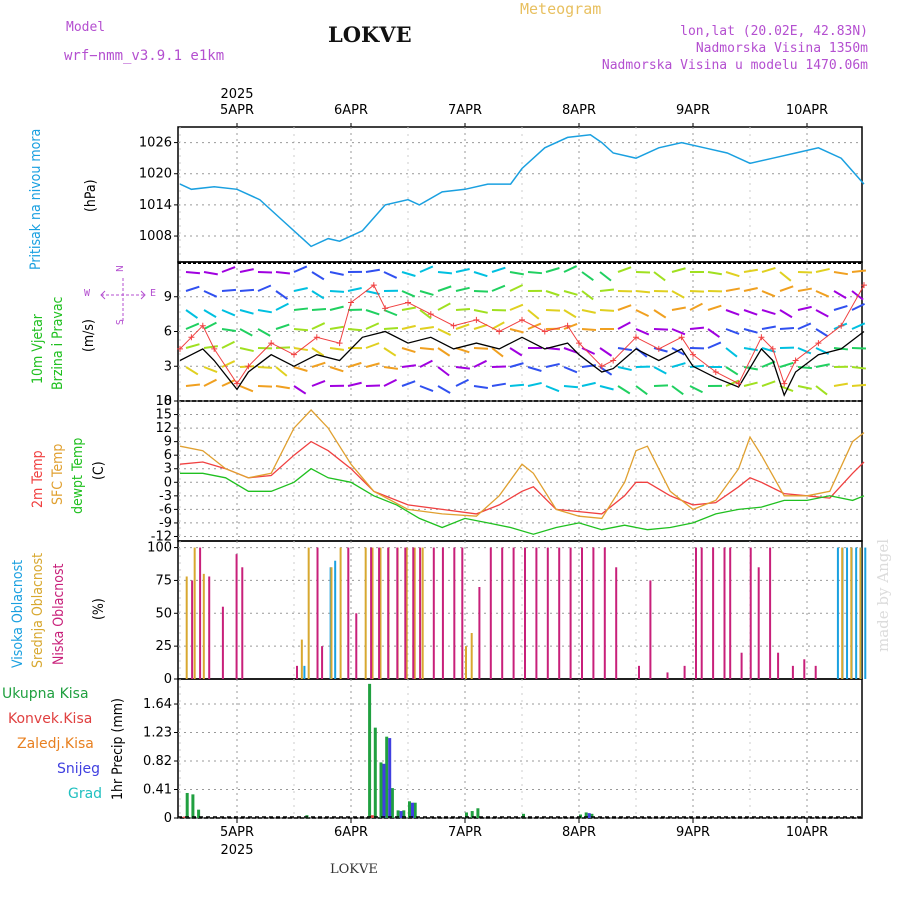 The width and height of the screenshot is (900, 900). I want to click on legend-konvek: Konvek.Kisa, so click(50, 719).